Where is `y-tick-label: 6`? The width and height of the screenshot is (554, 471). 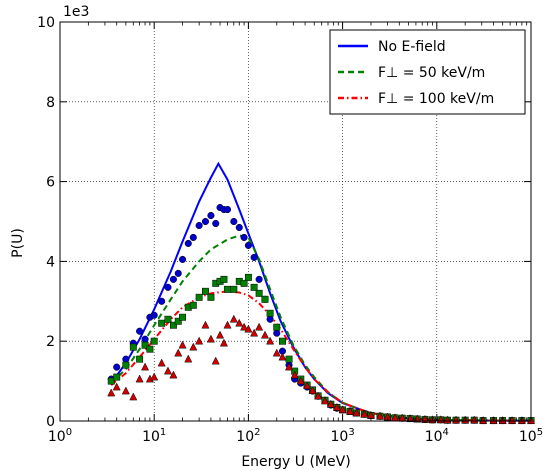 y-tick-label: 6 is located at coordinates (50, 183).